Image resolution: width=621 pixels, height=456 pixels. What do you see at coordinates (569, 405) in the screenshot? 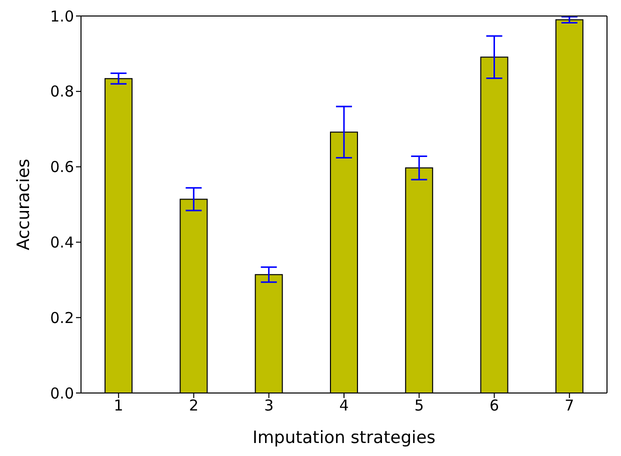
I see `x-tick-label: 7` at bounding box center [569, 405].